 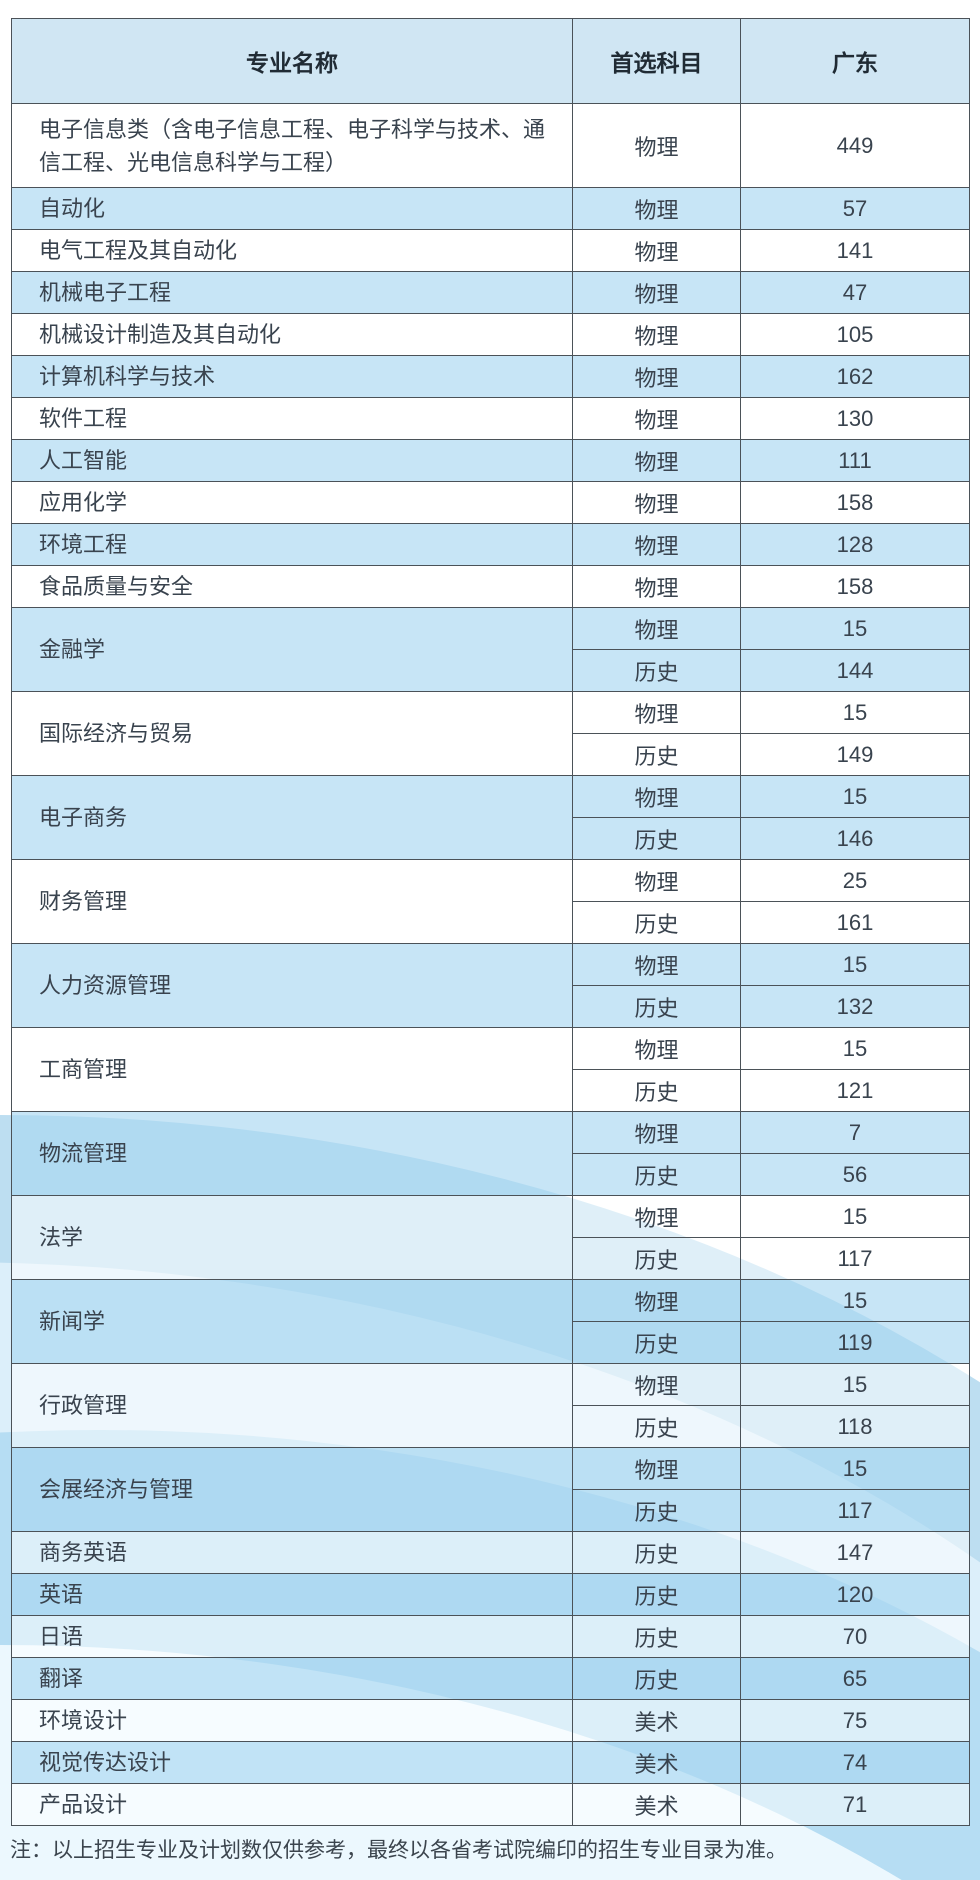 What do you see at coordinates (855, 460) in the screenshot?
I see `guangdong-plan-cell: 111` at bounding box center [855, 460].